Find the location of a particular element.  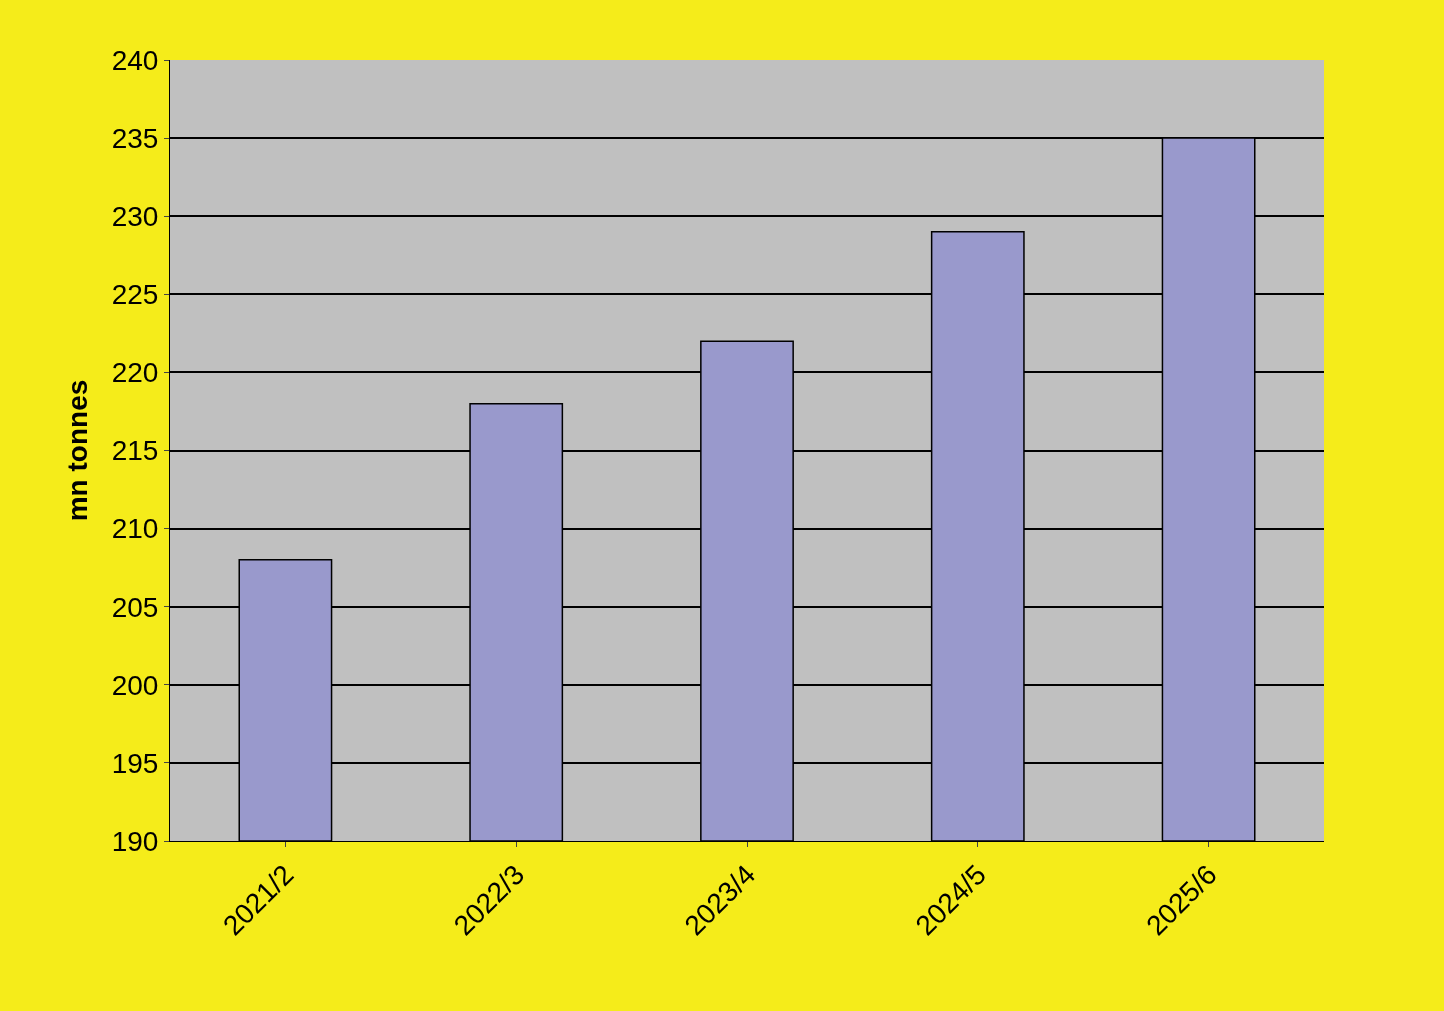

y-tick-label: 190 is located at coordinates (135, 841).